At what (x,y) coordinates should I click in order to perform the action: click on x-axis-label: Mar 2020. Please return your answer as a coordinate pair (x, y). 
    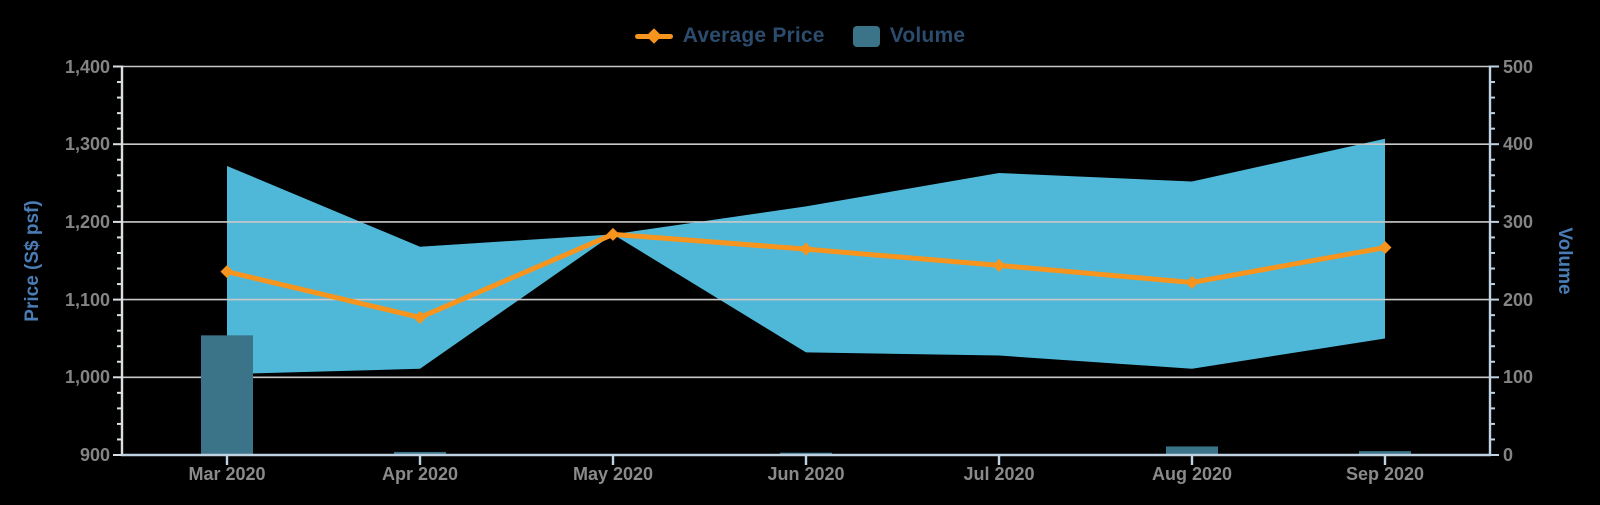
    Looking at the image, I should click on (227, 474).